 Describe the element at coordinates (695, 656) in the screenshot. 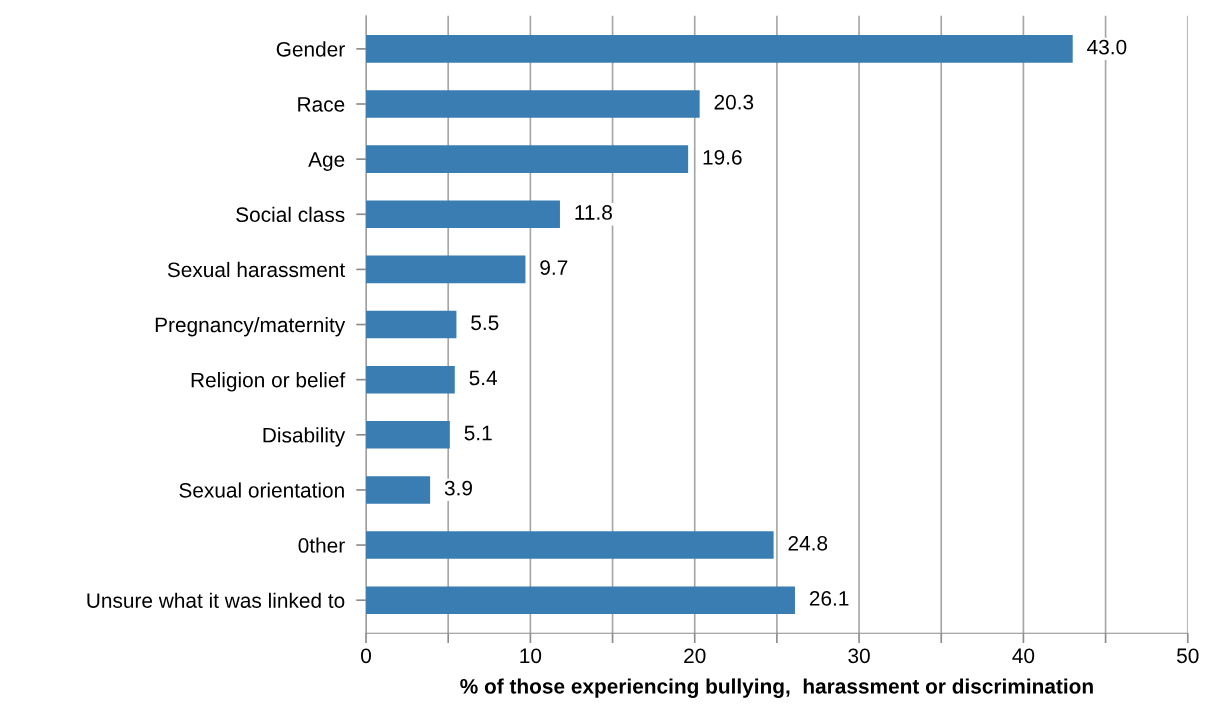

I see `x-tick-label: 20` at that location.